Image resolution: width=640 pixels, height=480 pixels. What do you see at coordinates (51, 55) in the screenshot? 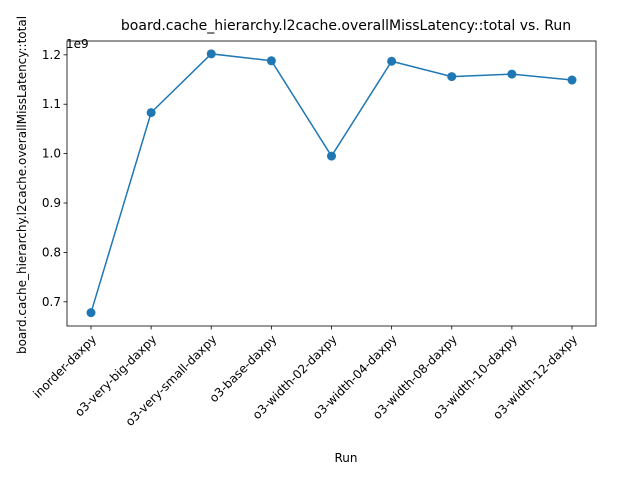
I see `y-tick-label: 1.2` at bounding box center [51, 55].